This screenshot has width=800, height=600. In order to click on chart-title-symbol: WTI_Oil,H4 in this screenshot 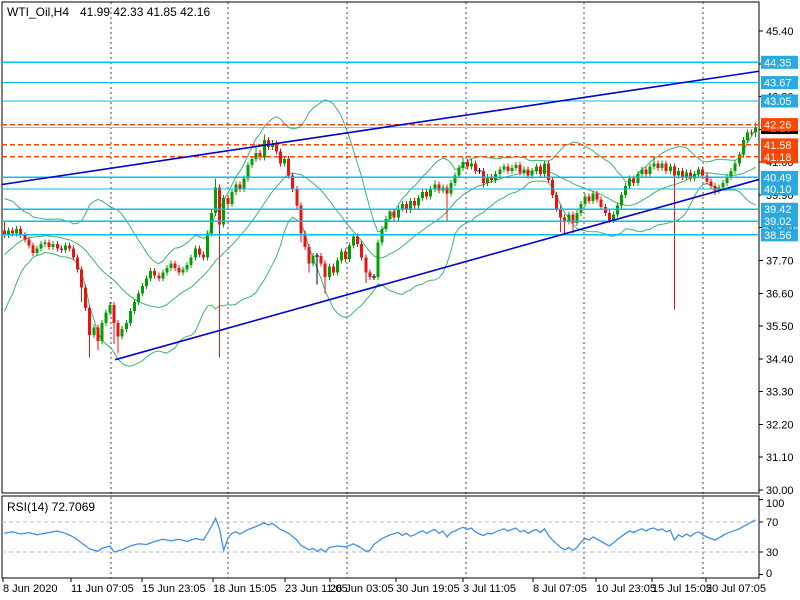, I will do `click(38, 12)`.